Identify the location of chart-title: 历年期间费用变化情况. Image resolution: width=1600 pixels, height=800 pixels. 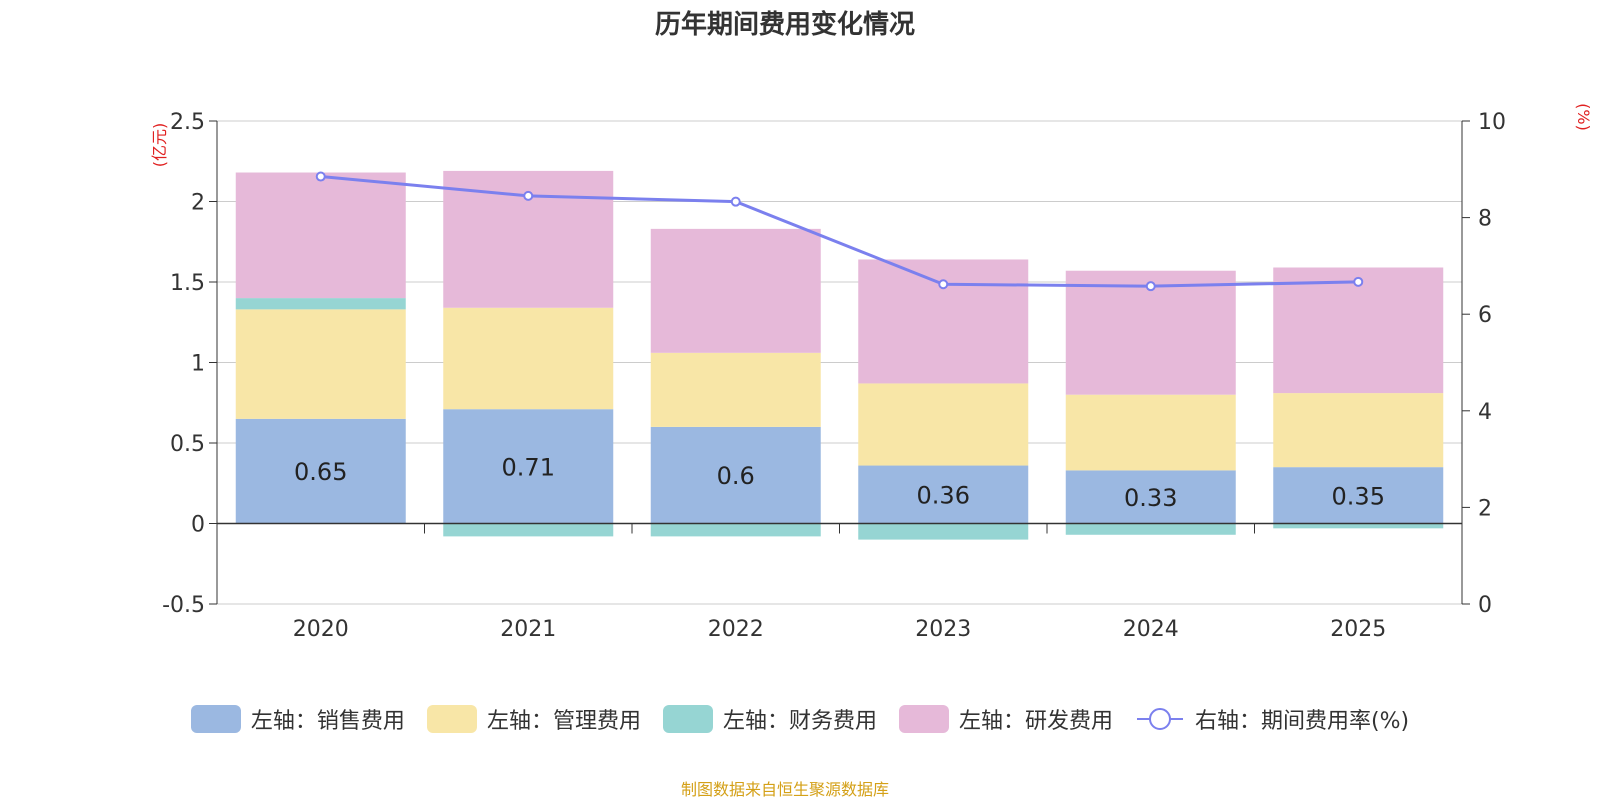
(784, 25).